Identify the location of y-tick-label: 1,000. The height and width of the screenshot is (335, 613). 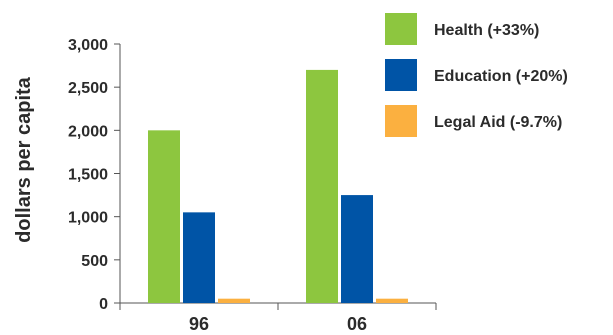
(88, 218).